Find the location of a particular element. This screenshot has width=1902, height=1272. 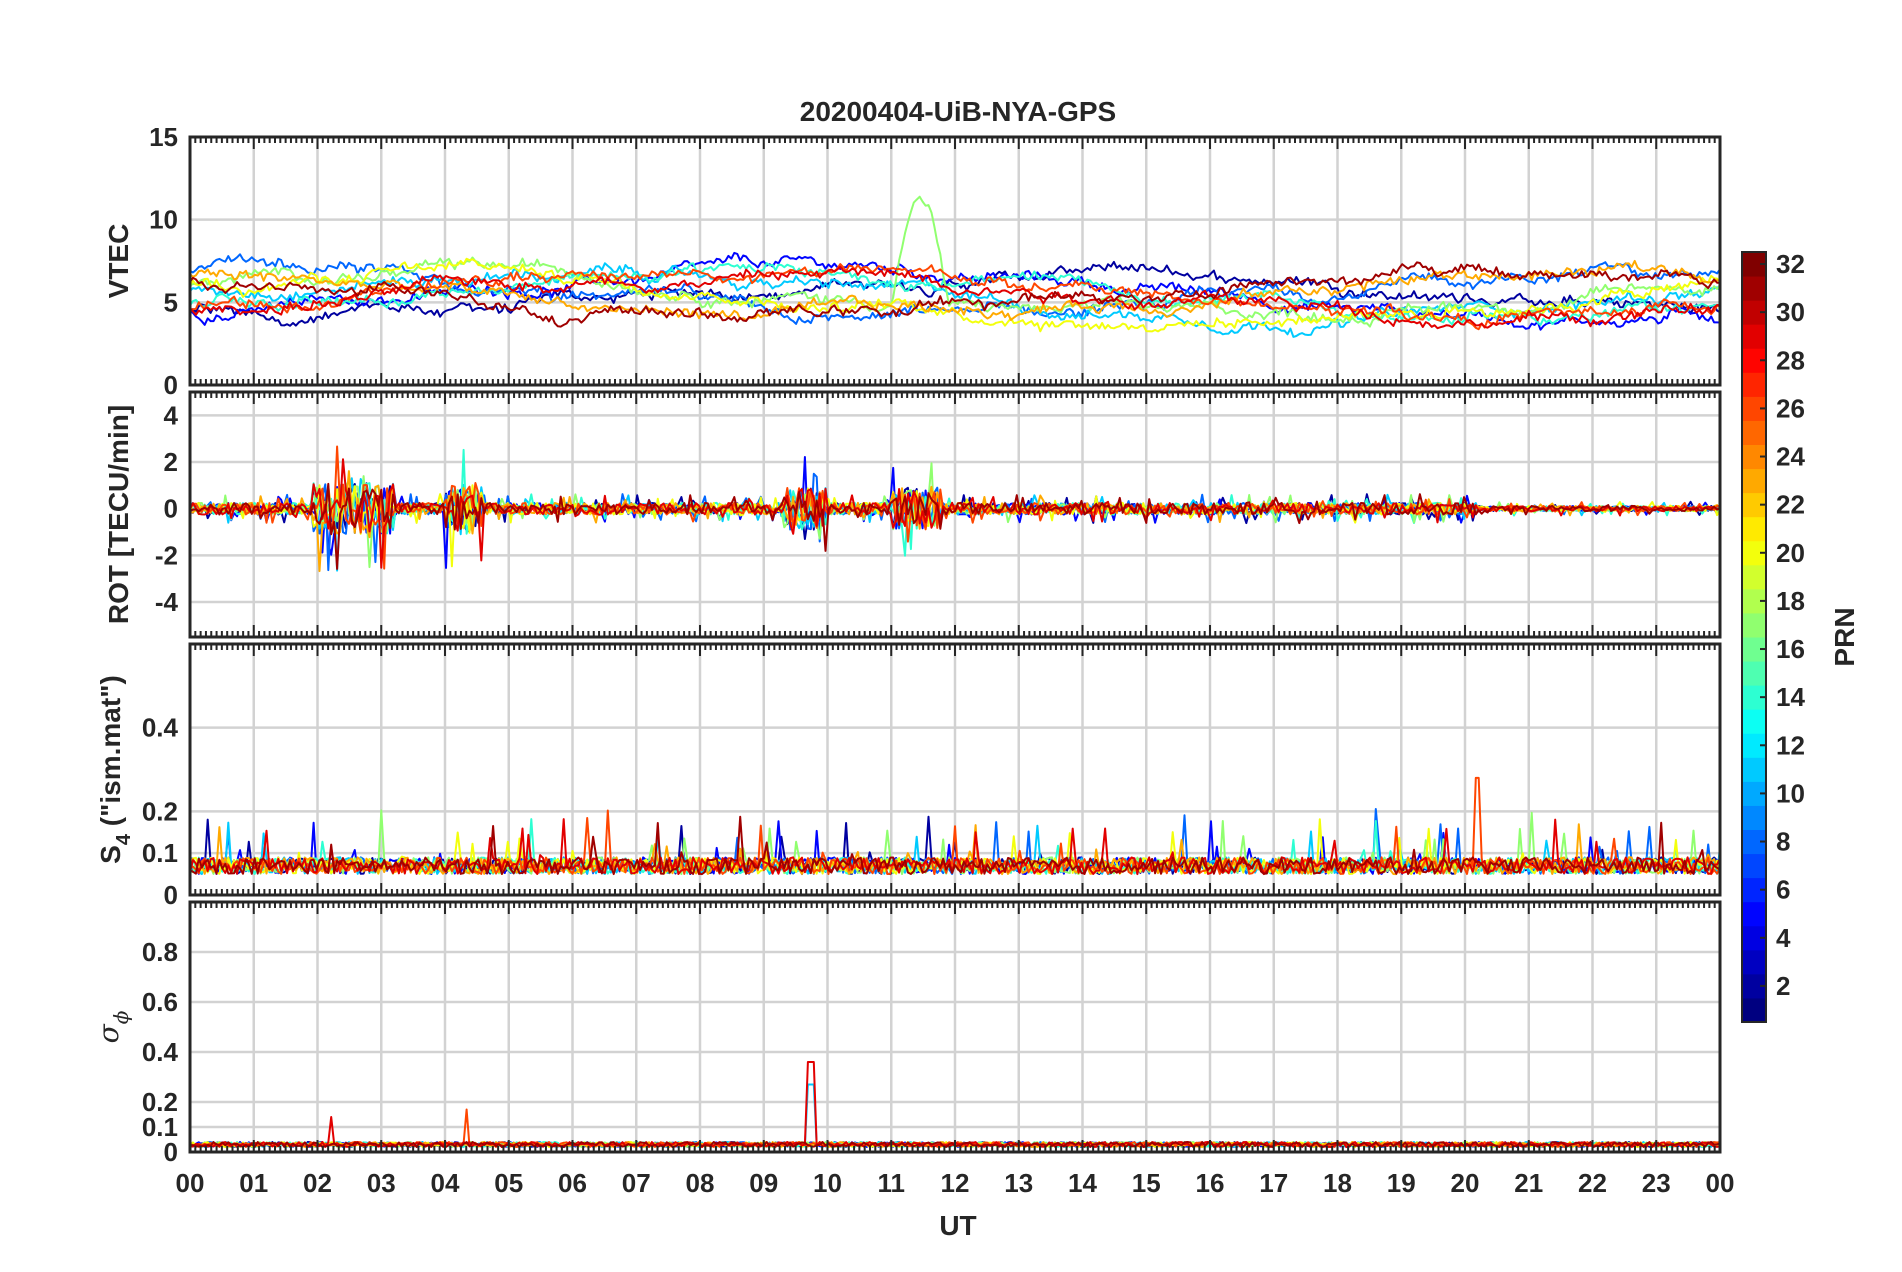

x-tick-label: 11 is located at coordinates (892, 1183).